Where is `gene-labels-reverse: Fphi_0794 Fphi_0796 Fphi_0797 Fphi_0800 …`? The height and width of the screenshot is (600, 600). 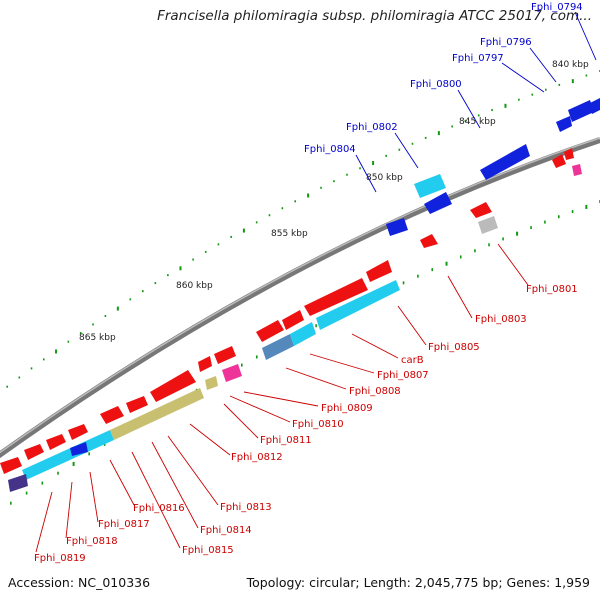
gene-labels-reverse: Fphi_0794 Fphi_0796 Fphi_0797 Fphi_0800 … is located at coordinates (443, 78).